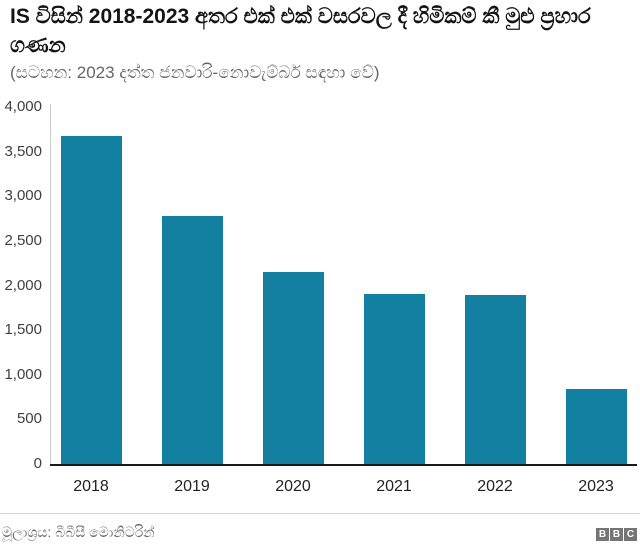 Image resolution: width=640 pixels, height=547 pixels. Describe the element at coordinates (192, 339) in the screenshot. I see `bar-2019` at that location.